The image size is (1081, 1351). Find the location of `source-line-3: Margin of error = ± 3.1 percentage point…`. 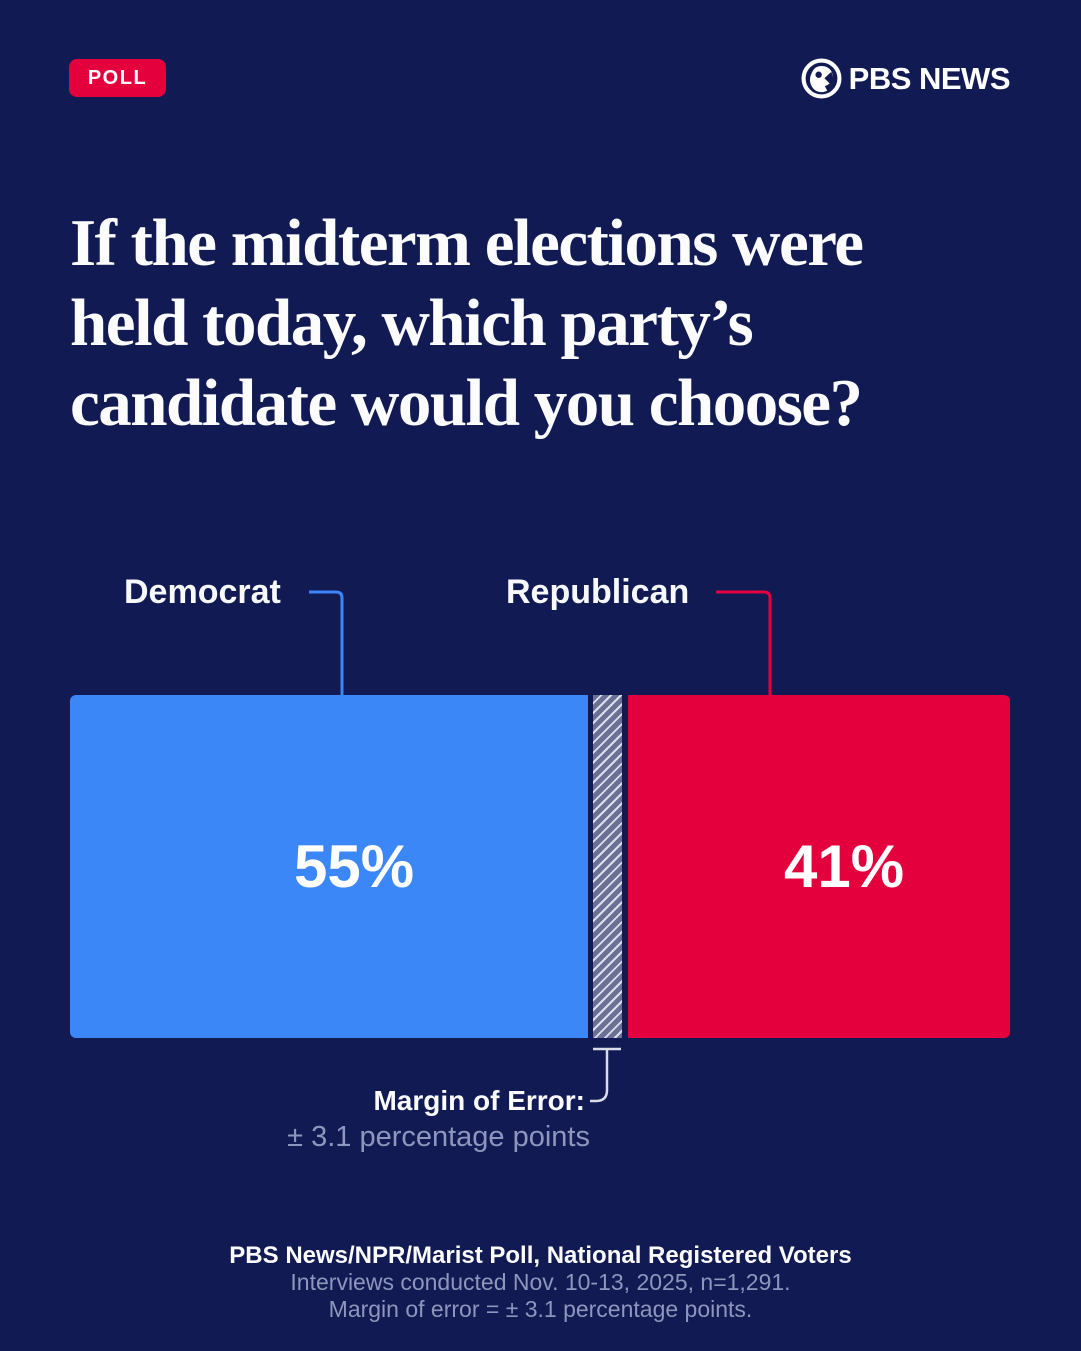

source-line-3: Margin of error = ± 3.1 percentage point… is located at coordinates (540, 1309).